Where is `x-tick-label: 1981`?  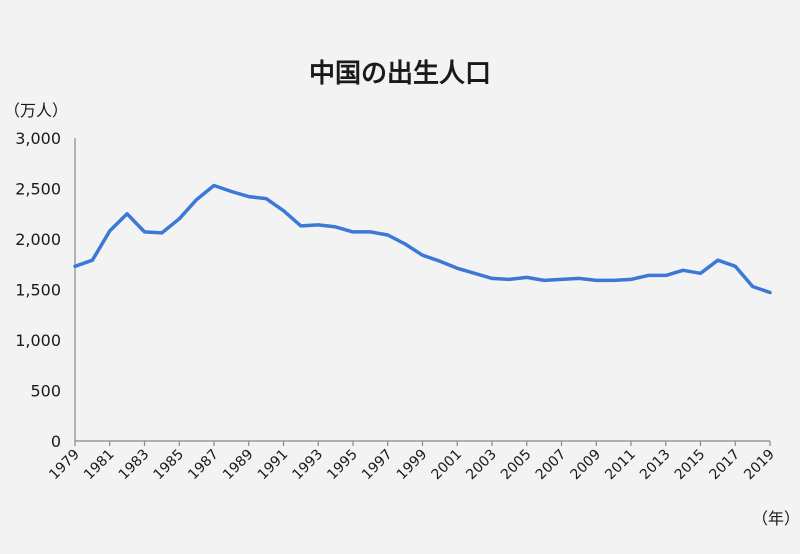 x-tick-label: 1981 is located at coordinates (99, 465).